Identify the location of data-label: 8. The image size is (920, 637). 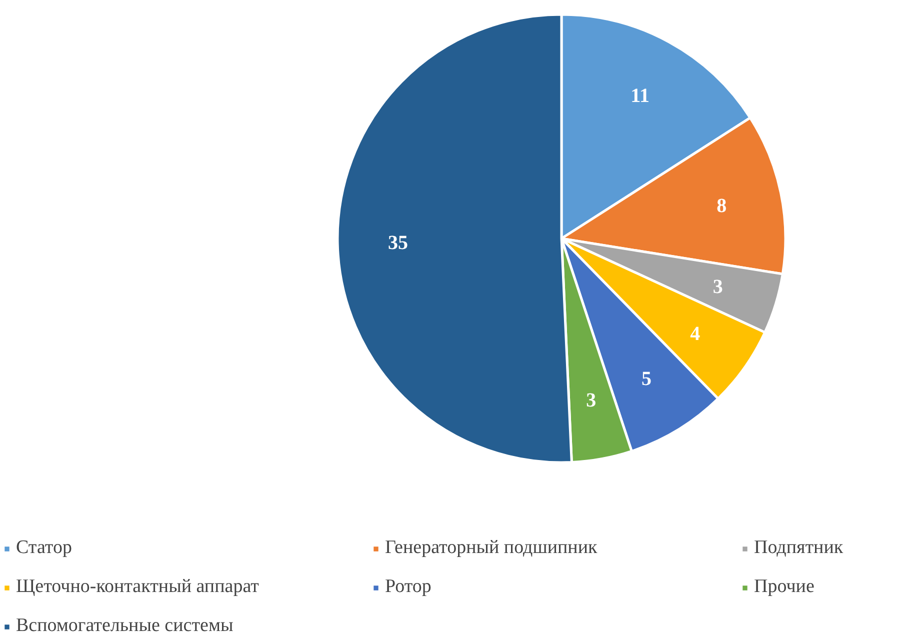
(721, 206).